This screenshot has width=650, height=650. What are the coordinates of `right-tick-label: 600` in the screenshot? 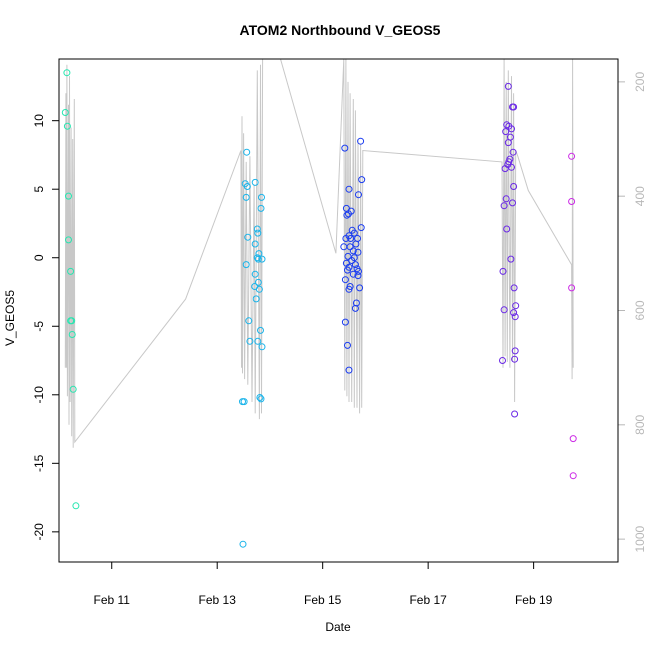 It's located at (640, 310).